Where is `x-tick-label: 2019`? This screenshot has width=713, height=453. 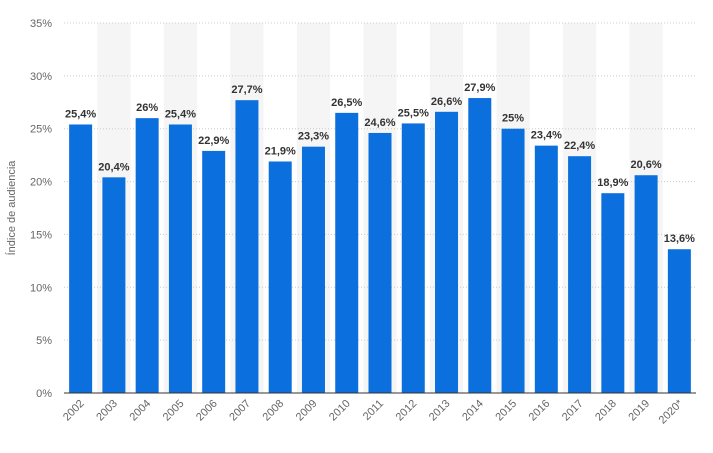 x-tick-label: 2019 is located at coordinates (639, 411).